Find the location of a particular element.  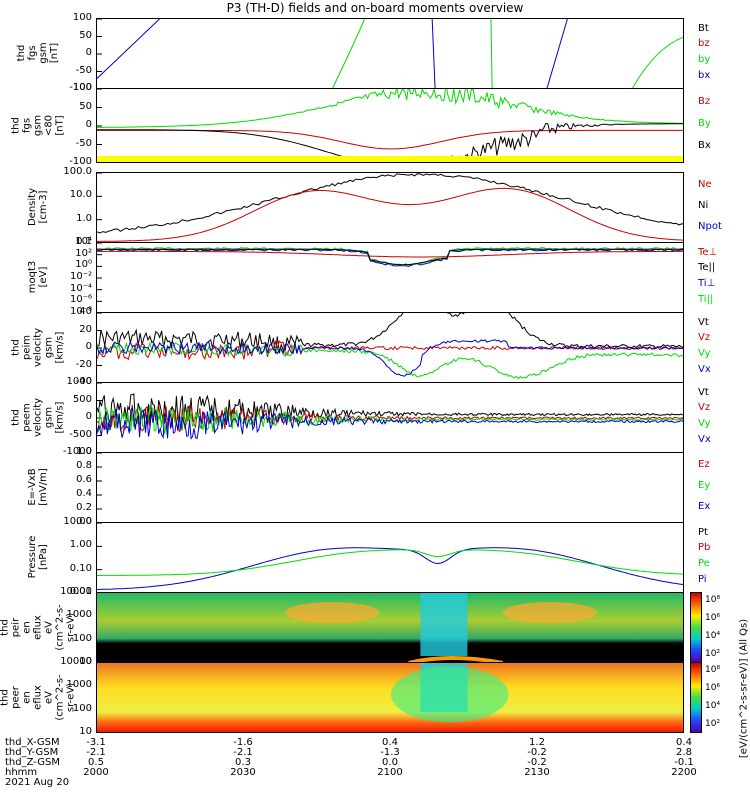

xaxis-tick-t: 2030 is located at coordinates (243, 772).